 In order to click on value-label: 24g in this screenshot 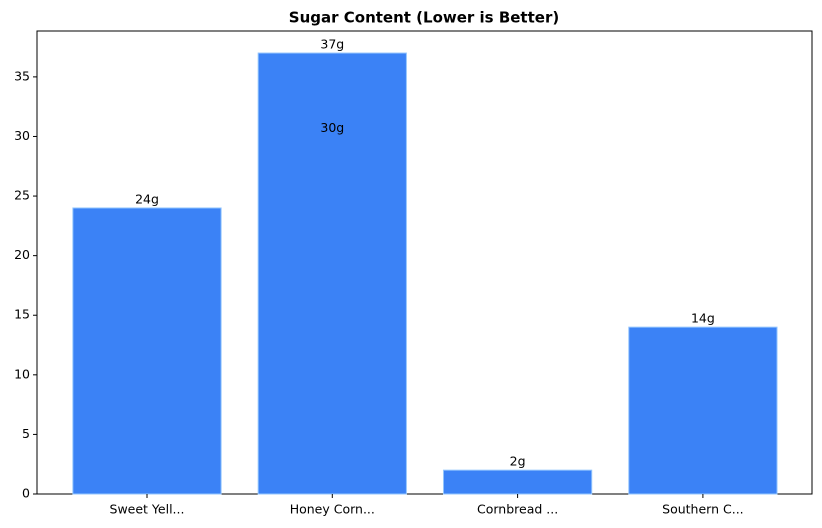, I will do `click(147, 198)`.